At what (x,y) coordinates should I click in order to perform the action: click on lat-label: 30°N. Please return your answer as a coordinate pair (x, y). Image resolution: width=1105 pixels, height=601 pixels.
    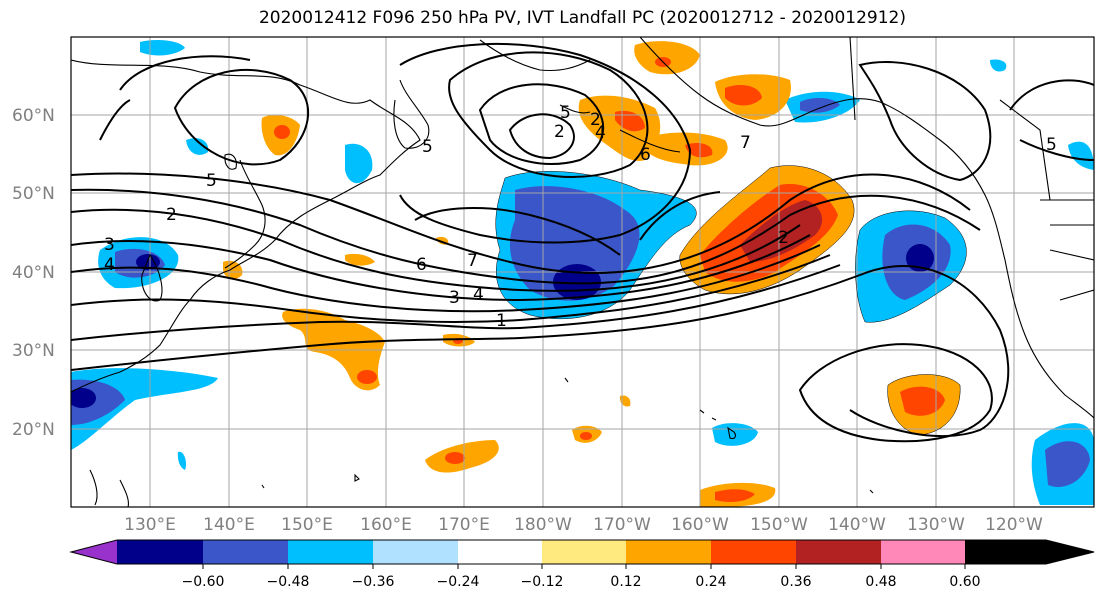
    Looking at the image, I should click on (33, 351).